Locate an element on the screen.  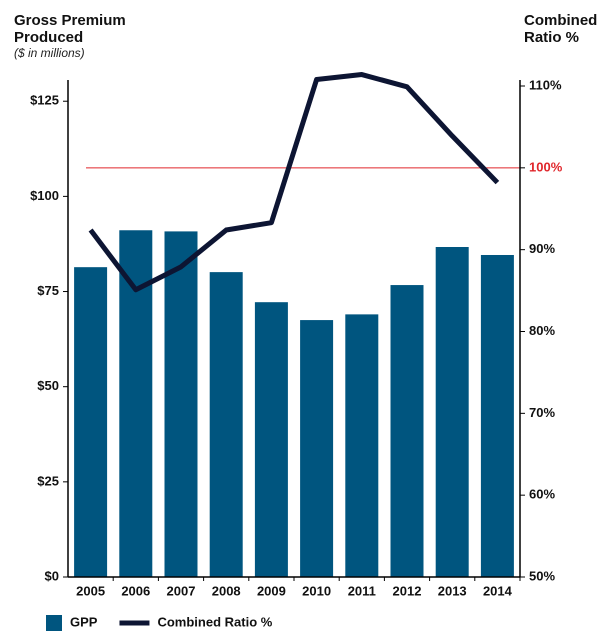
x-tick-label: 2012 is located at coordinates (407, 590).